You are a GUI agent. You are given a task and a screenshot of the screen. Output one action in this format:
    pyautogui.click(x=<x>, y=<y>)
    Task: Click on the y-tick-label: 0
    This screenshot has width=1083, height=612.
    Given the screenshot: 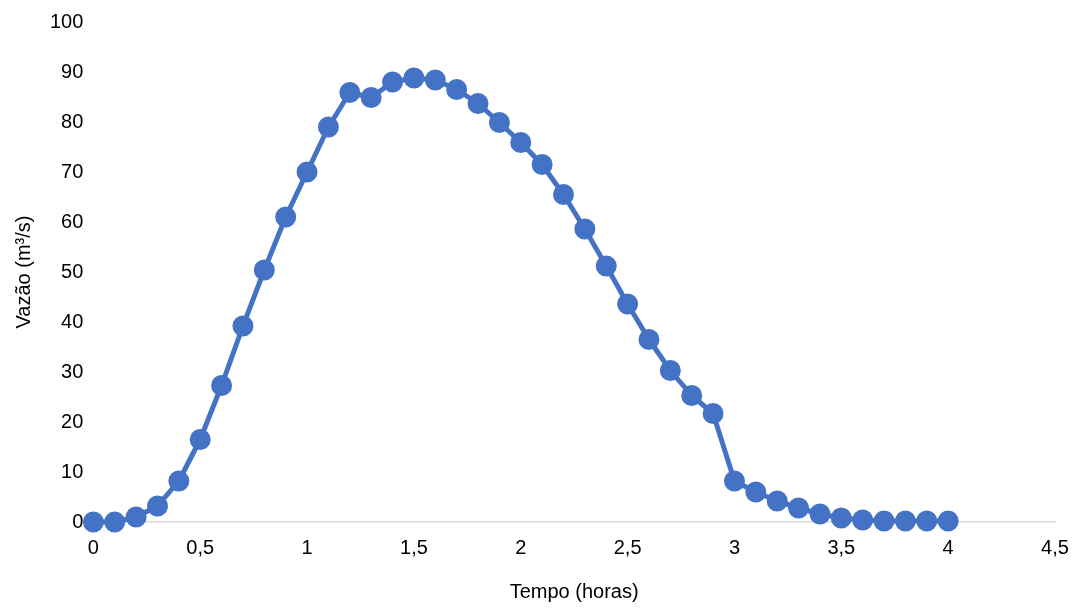 What is the action you would take?
    pyautogui.click(x=78, y=520)
    